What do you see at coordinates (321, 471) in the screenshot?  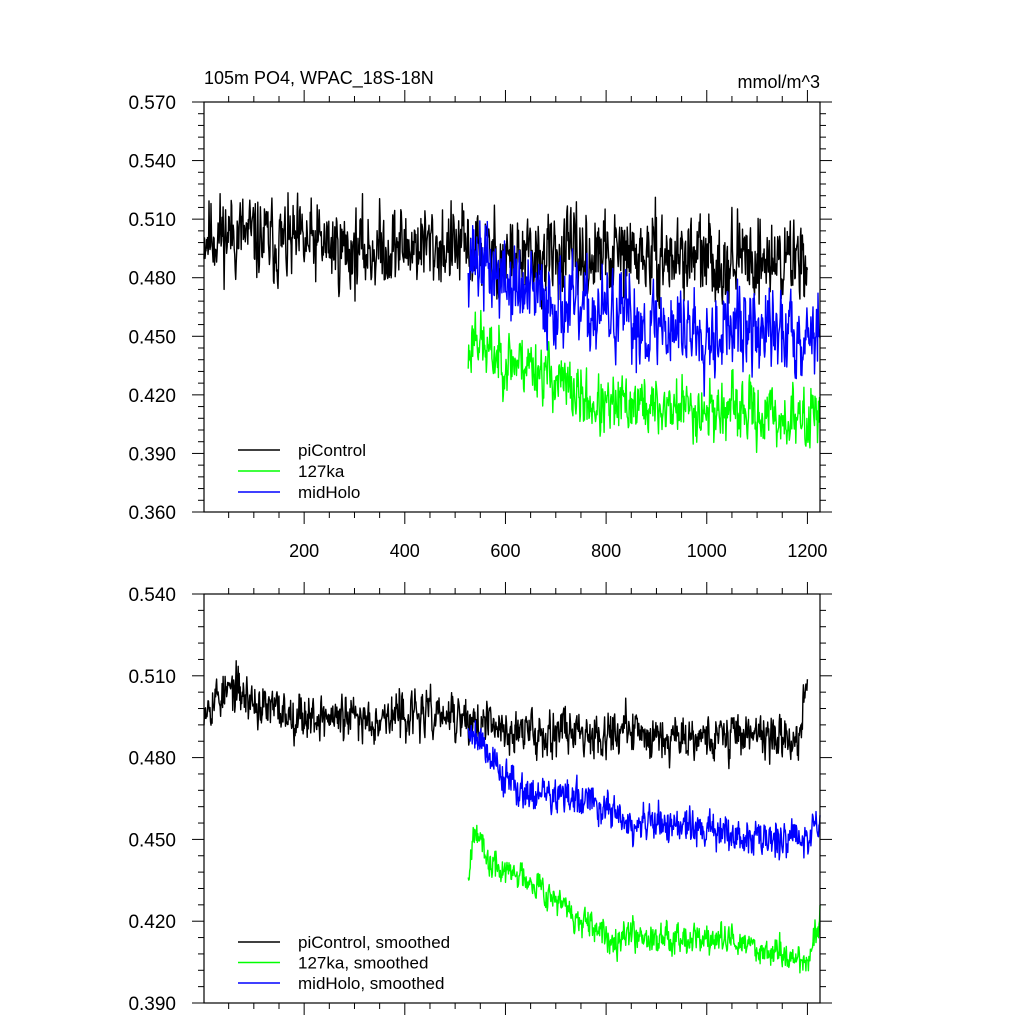 I see `legend-label: 127ka` at bounding box center [321, 471].